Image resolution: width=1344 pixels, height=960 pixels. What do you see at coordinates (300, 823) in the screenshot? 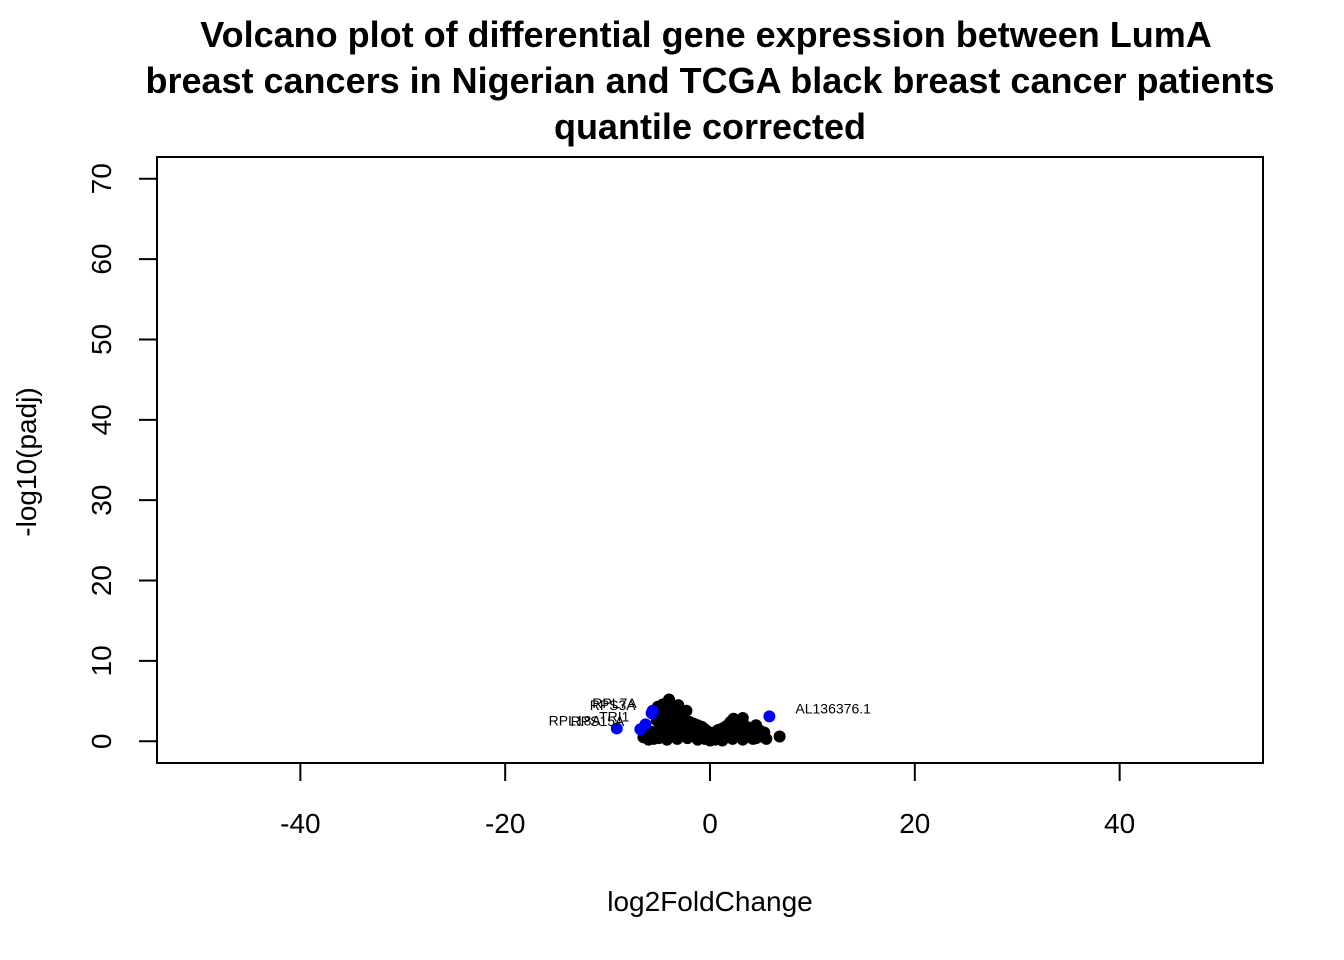
I see `x-tick-label: -40` at bounding box center [300, 823].